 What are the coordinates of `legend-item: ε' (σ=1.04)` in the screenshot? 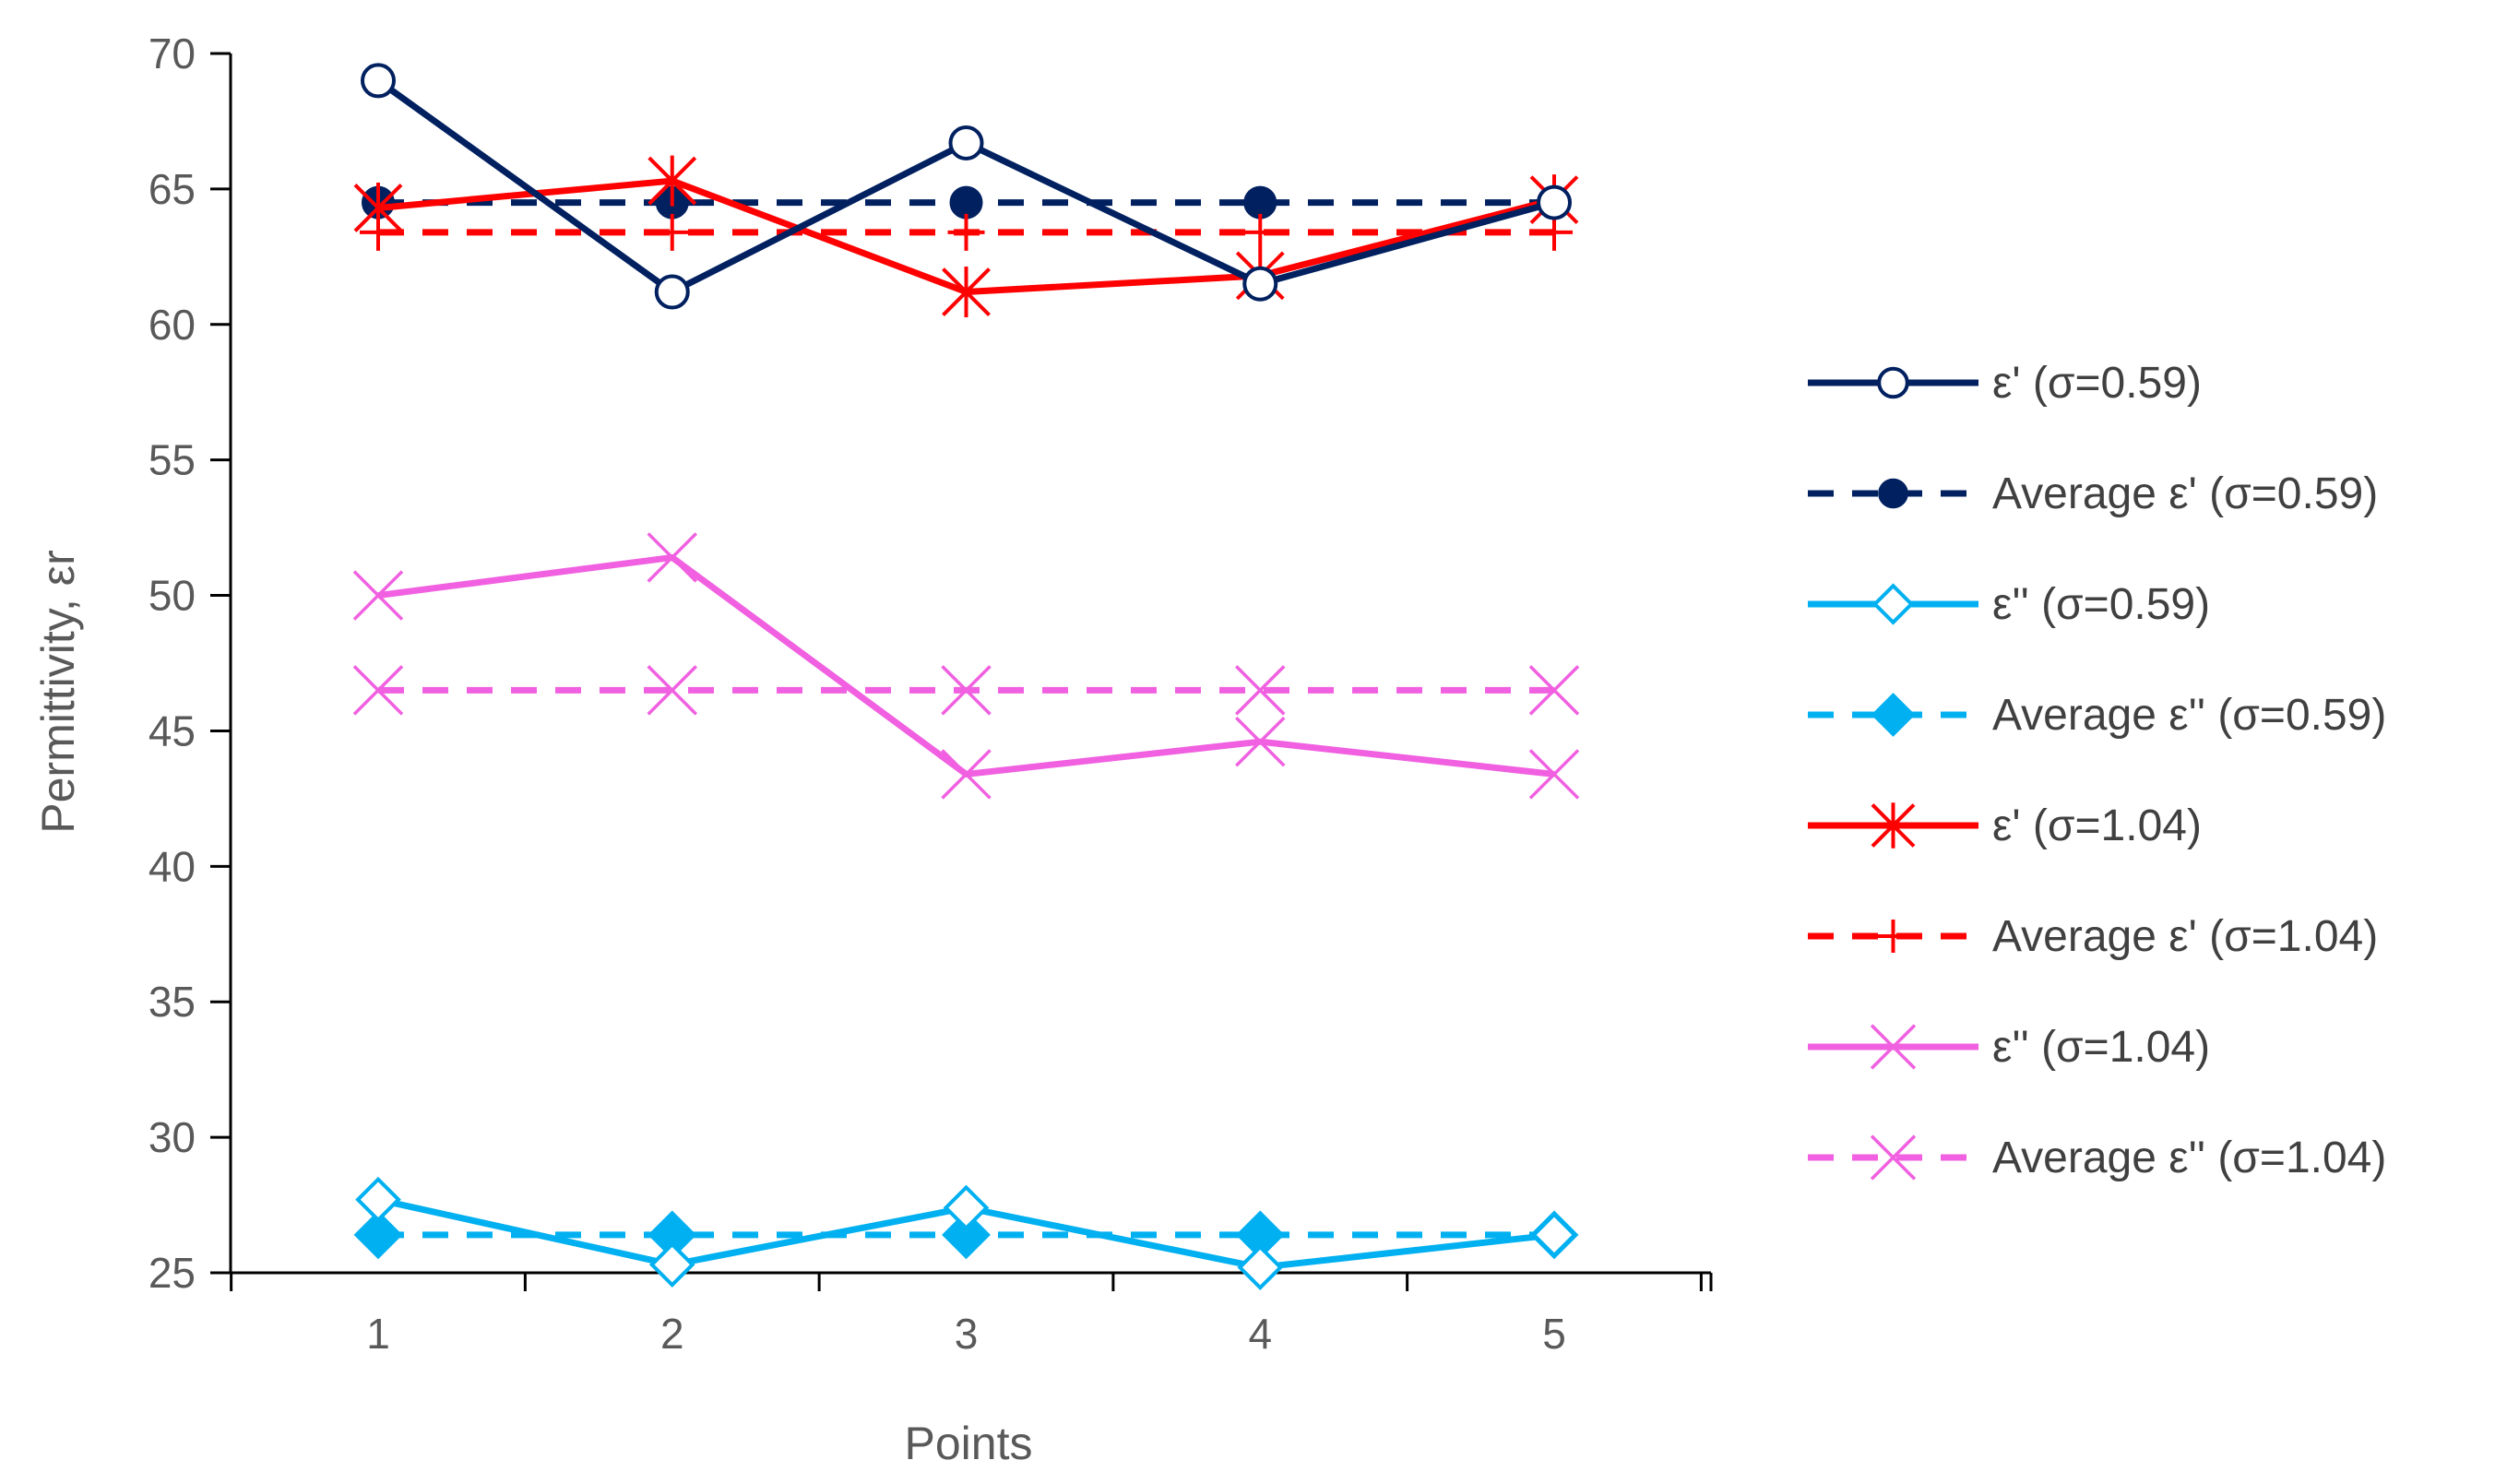 It's located at (2005, 825).